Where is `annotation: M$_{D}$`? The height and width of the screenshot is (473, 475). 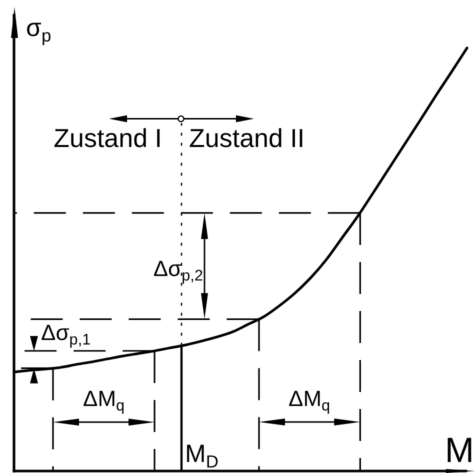
annotation: M$_{D}$ is located at coordinates (201, 456).